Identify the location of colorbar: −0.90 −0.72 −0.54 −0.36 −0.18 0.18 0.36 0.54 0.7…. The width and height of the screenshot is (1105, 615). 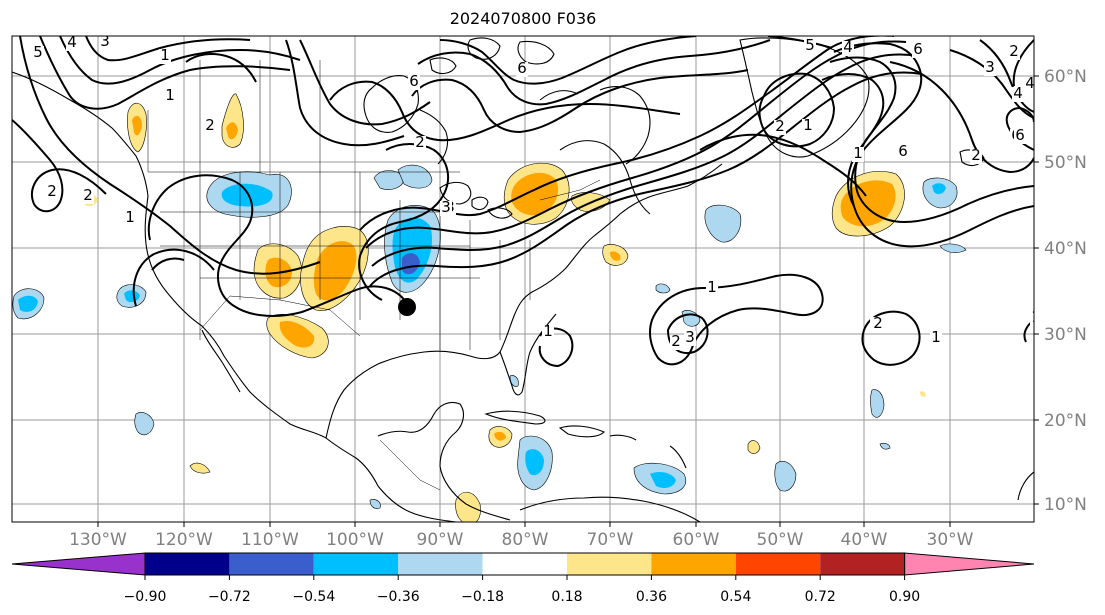
(523, 578).